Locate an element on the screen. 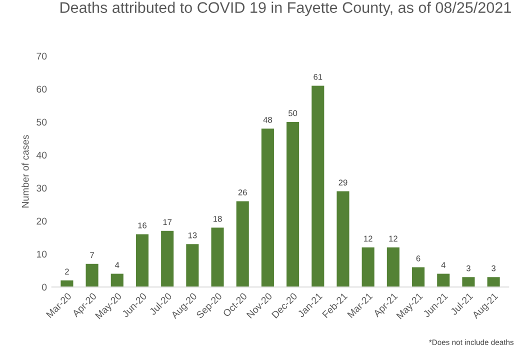 Image resolution: width=519 pixels, height=350 pixels. y-axis-title: Number of cases is located at coordinates (25, 171).